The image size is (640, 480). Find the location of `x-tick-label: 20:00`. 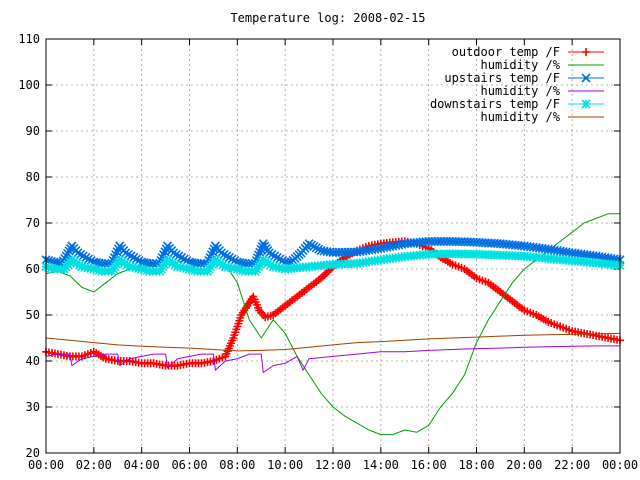

x-tick-label: 20:00 is located at coordinates (524, 465).